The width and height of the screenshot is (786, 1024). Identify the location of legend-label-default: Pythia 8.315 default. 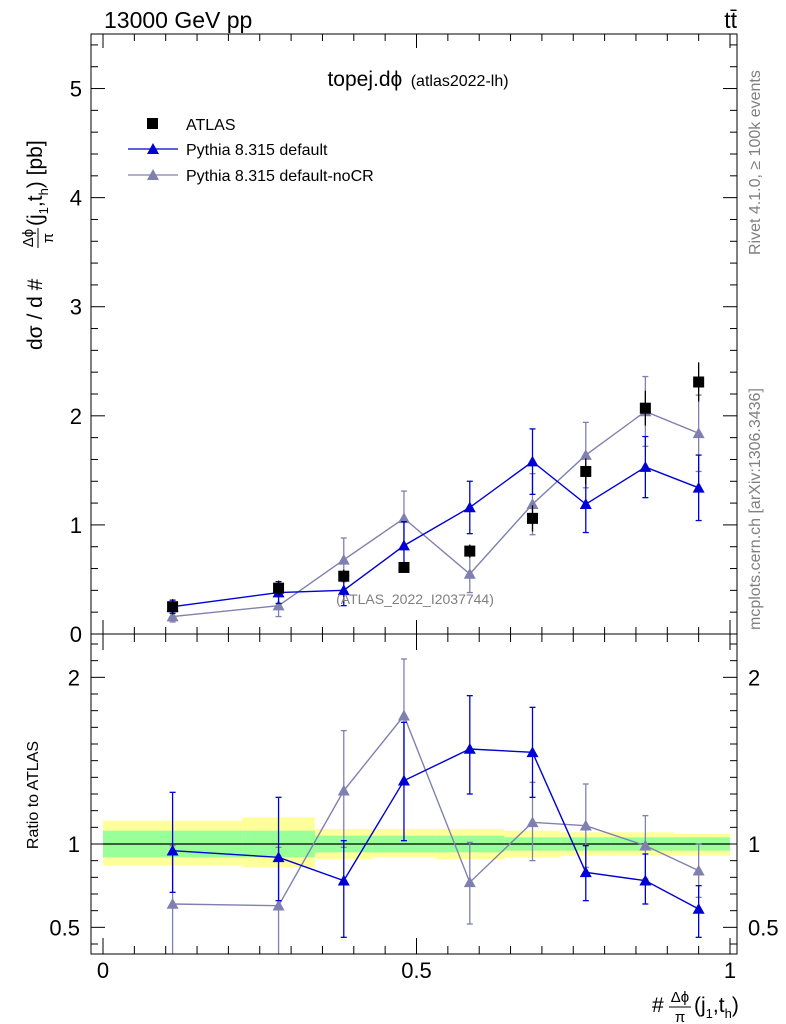
(257, 150).